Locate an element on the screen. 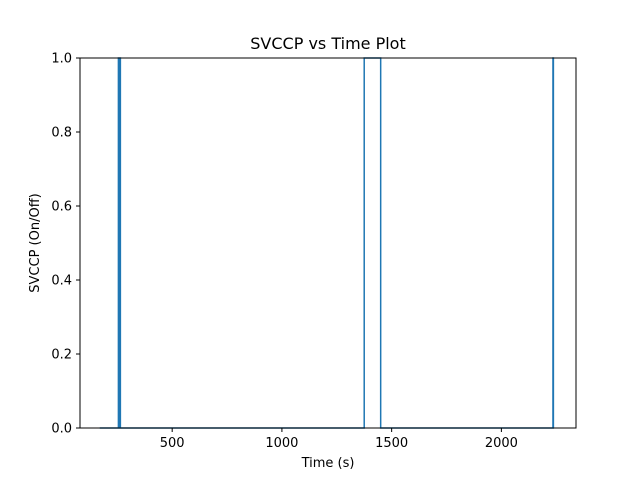 The width and height of the screenshot is (640, 480). y-tick-label: 0.2 is located at coordinates (61, 355).